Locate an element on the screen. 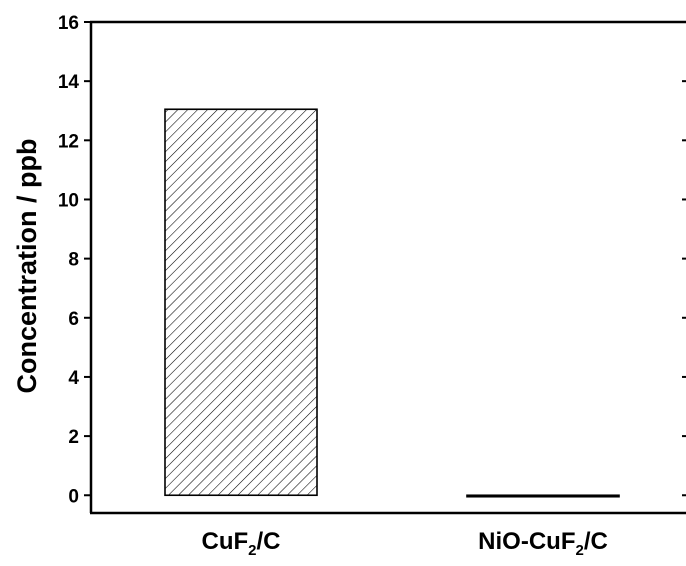  y-axis-title: Concentration / ppb is located at coordinates (27, 266).